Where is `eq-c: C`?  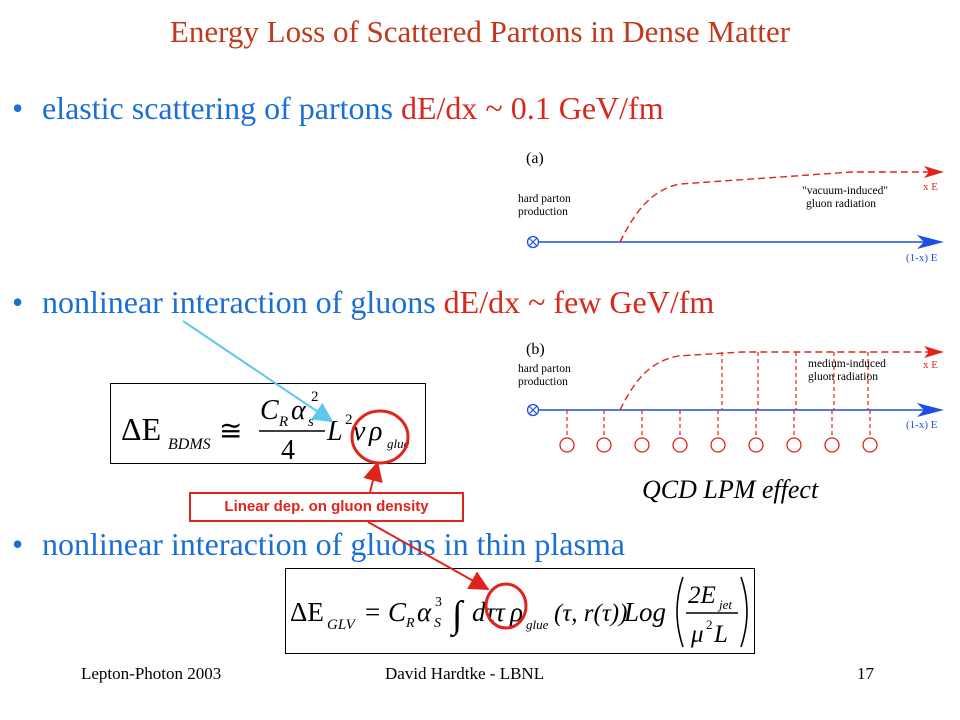 eq-c: C is located at coordinates (397, 612).